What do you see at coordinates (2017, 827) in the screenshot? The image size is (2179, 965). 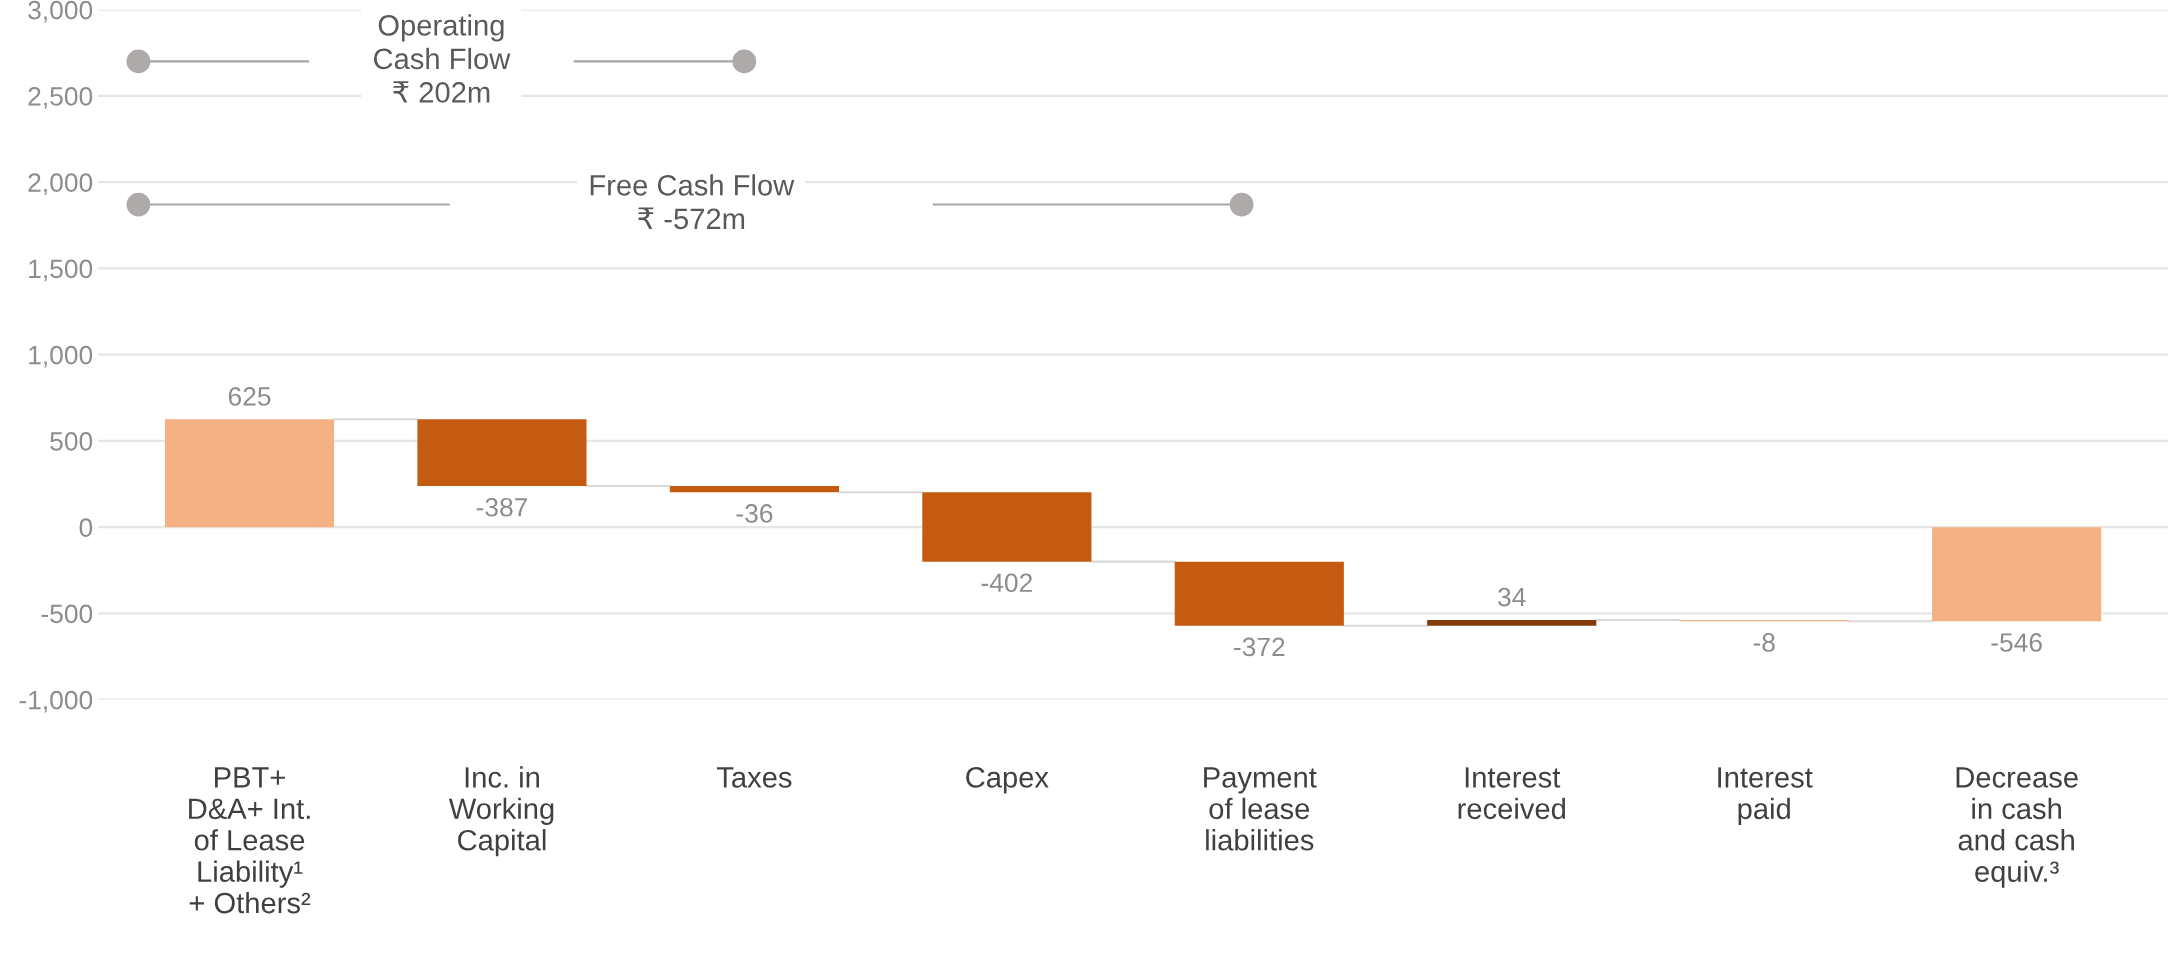 I see `x-tick-label: Decrease in cash and cash equiv.³` at bounding box center [2017, 827].